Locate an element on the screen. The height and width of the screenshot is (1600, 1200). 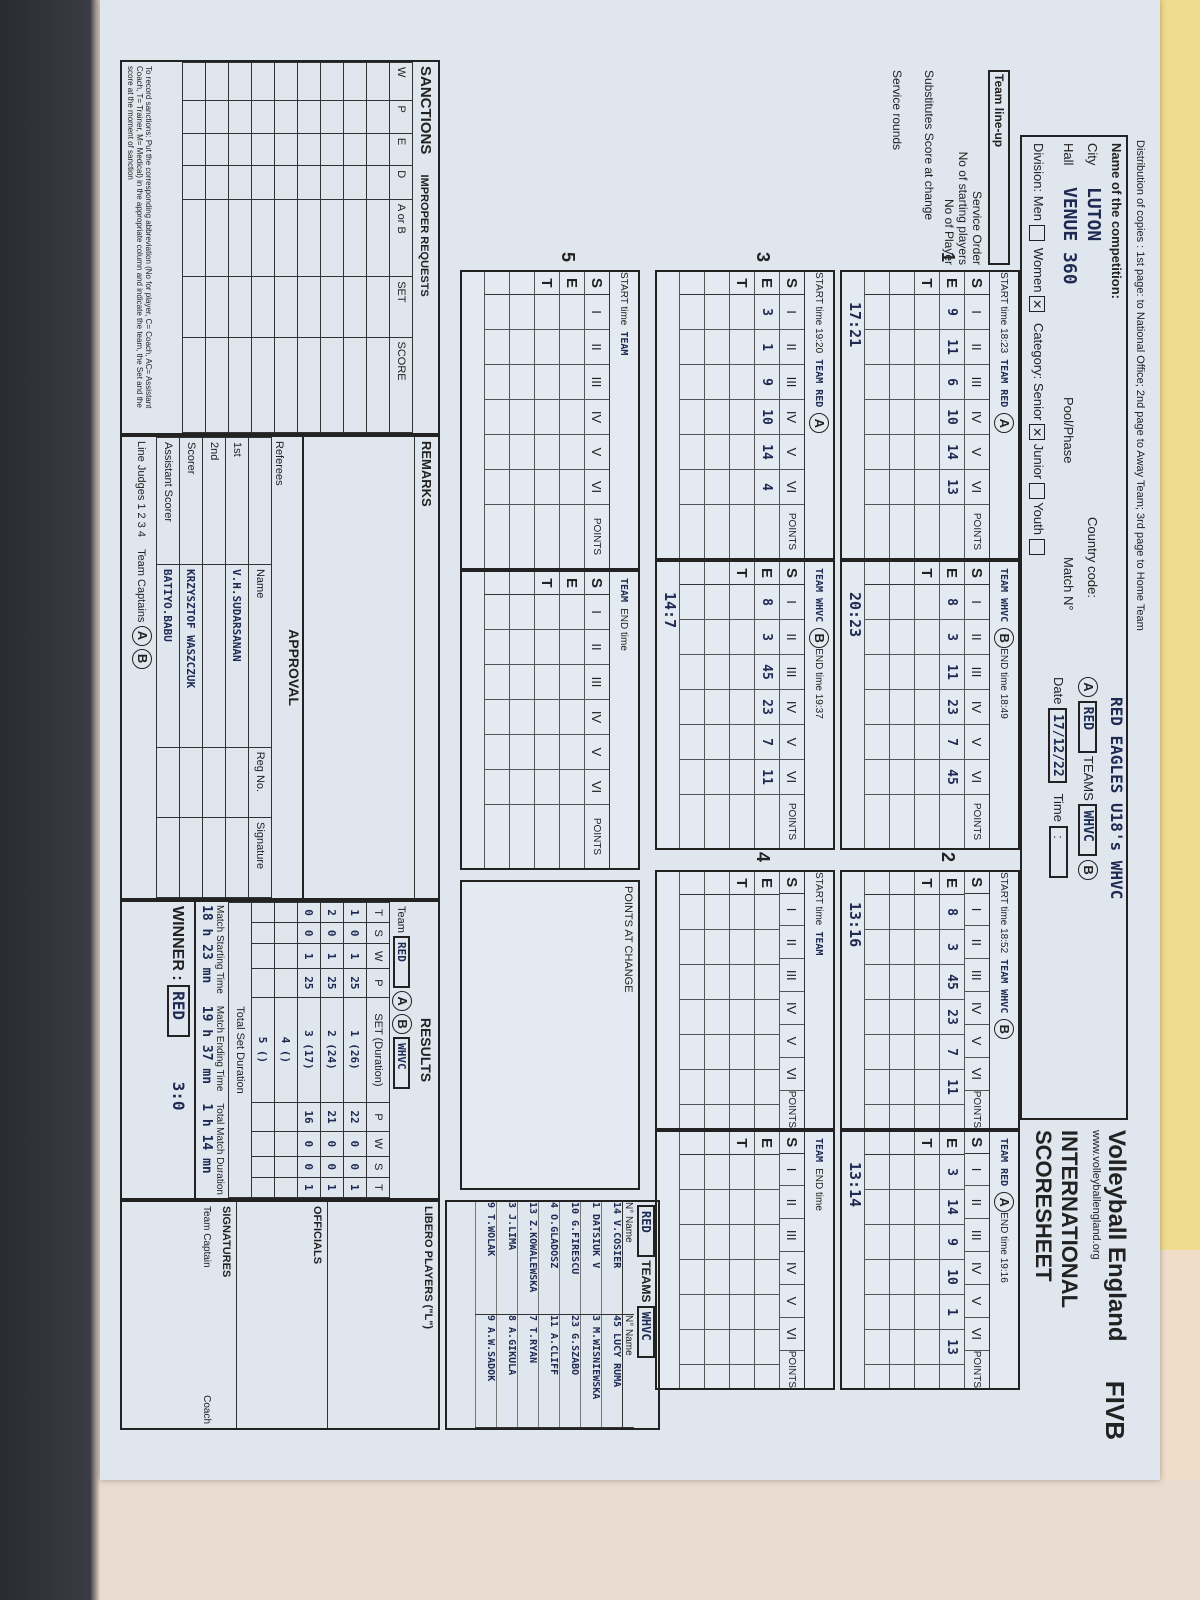
men-checkbox is located at coordinates (1037, 232).